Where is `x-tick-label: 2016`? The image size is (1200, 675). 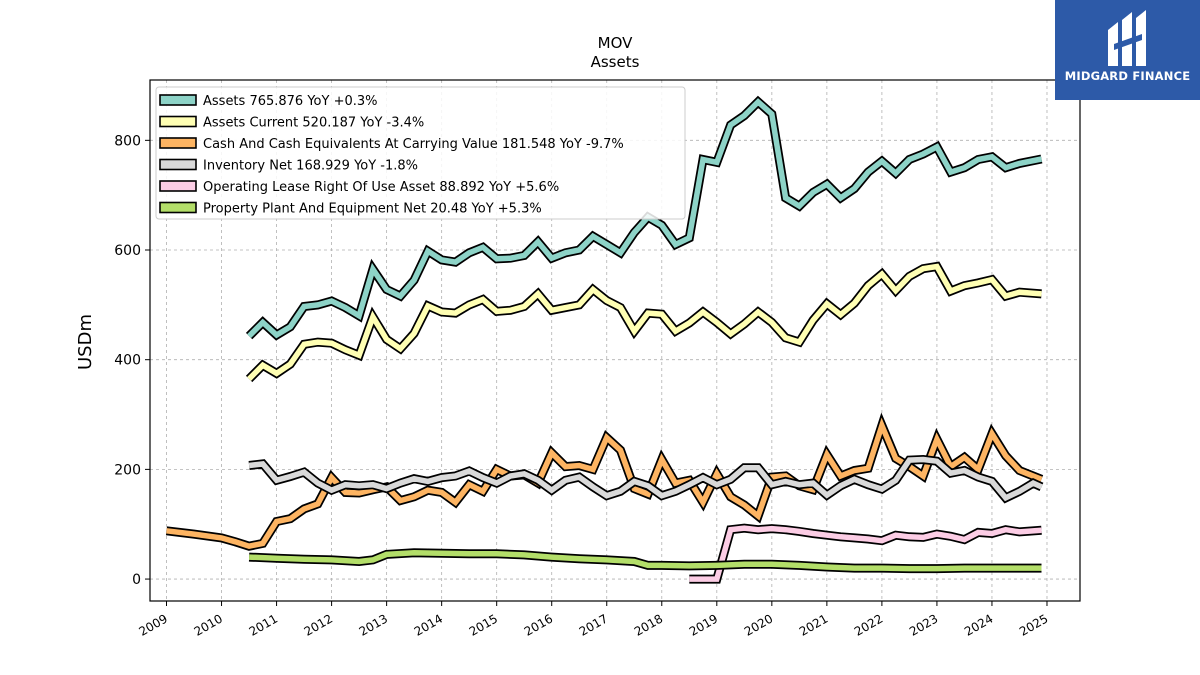
x-tick-label: 2016 is located at coordinates (538, 624).